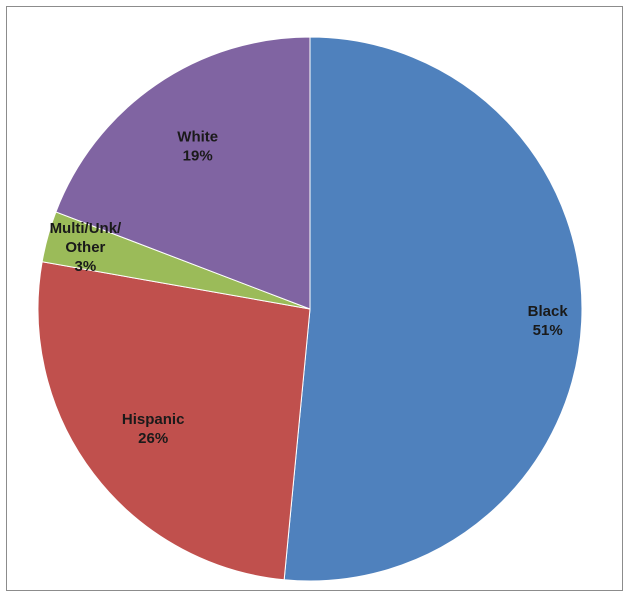 This screenshot has width=629, height=597. What do you see at coordinates (153, 429) in the screenshot?
I see `slice-label-hispanic: Hispanic 26%` at bounding box center [153, 429].